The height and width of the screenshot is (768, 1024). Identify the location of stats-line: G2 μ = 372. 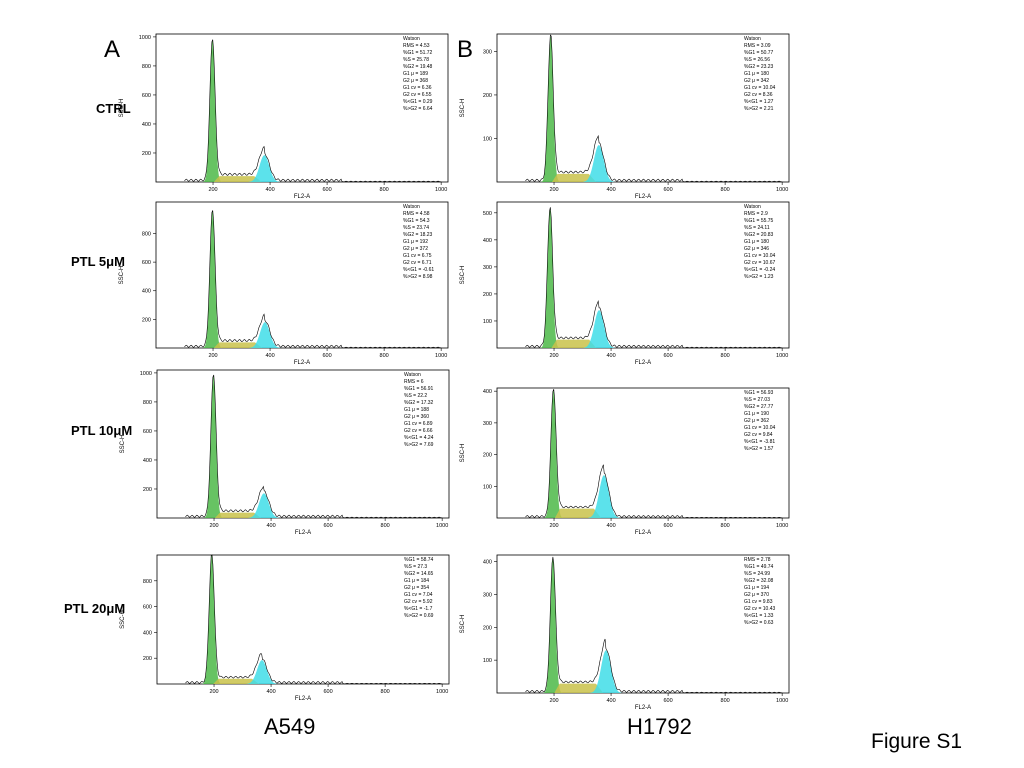
(415, 249).